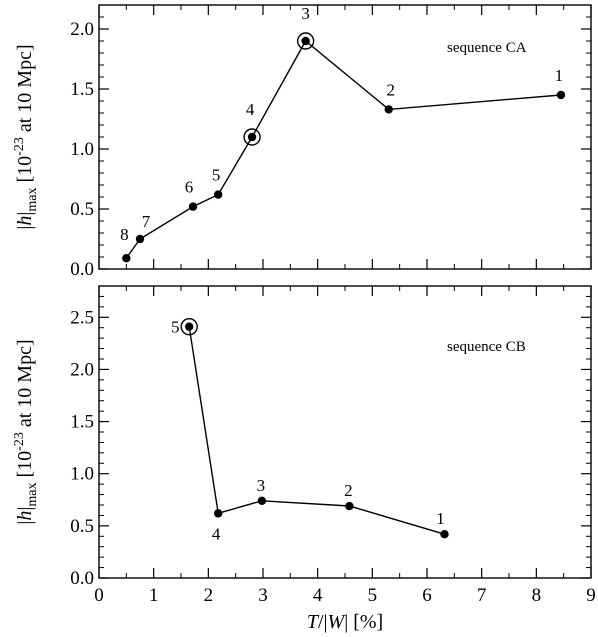 This screenshot has height=637, width=598. Describe the element at coordinates (82, 317) in the screenshot. I see `y-tick-label: 2.5` at that location.